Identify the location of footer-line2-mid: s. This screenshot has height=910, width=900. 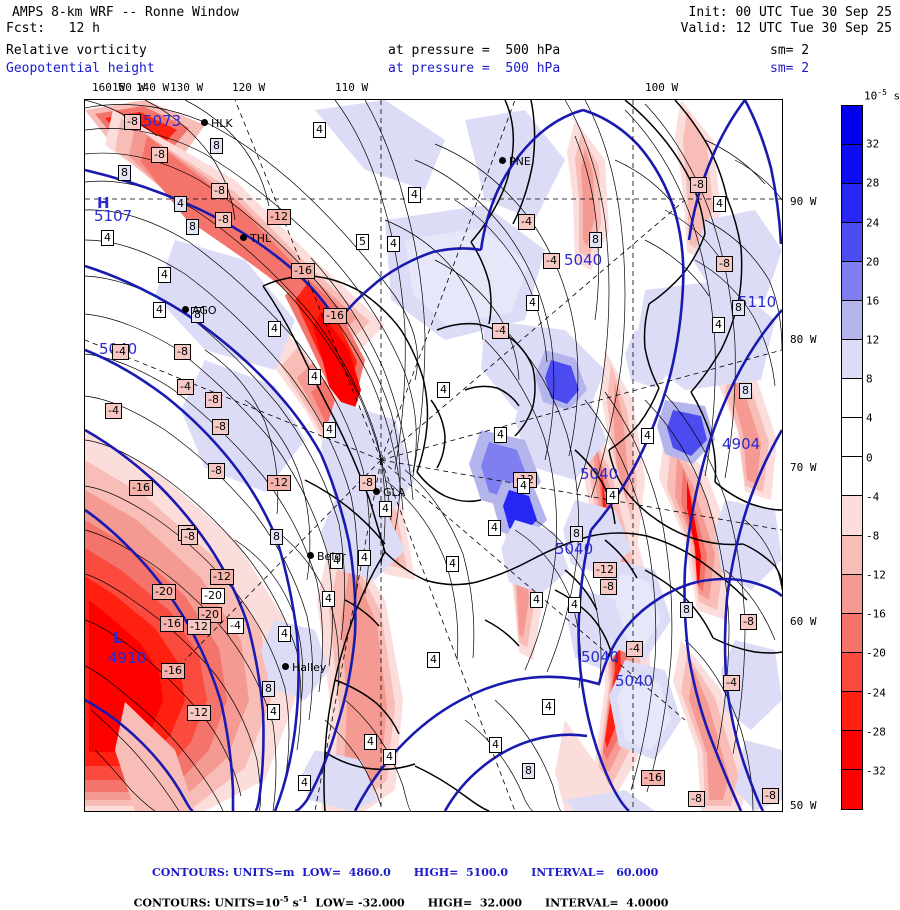
(293, 903).